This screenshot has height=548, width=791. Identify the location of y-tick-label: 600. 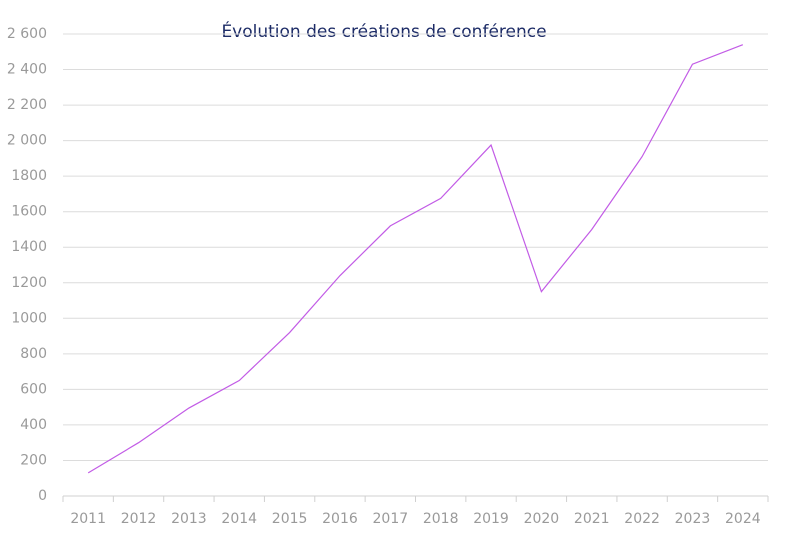
(33, 389).